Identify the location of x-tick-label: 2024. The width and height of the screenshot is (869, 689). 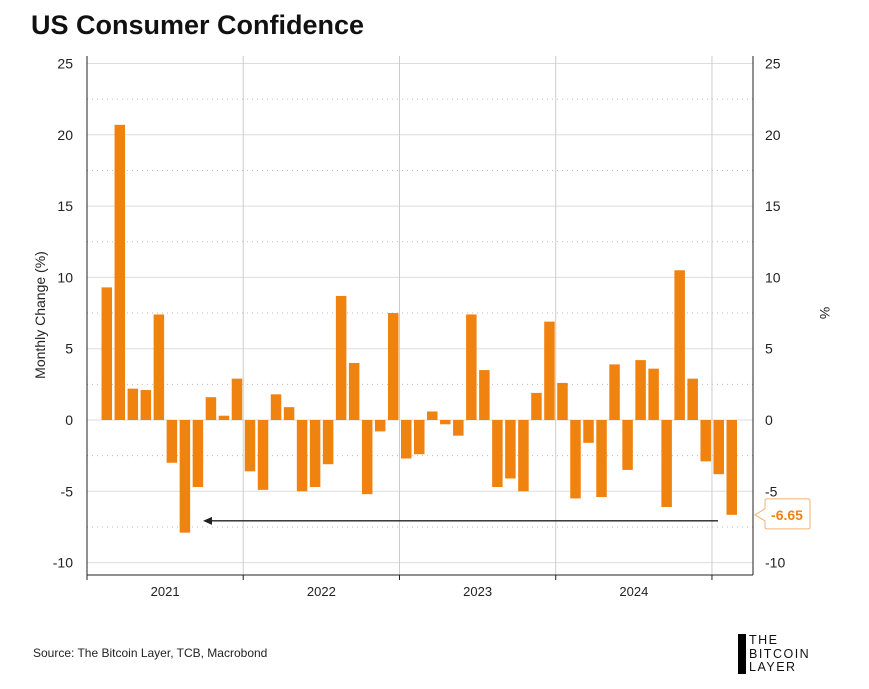
(633, 591).